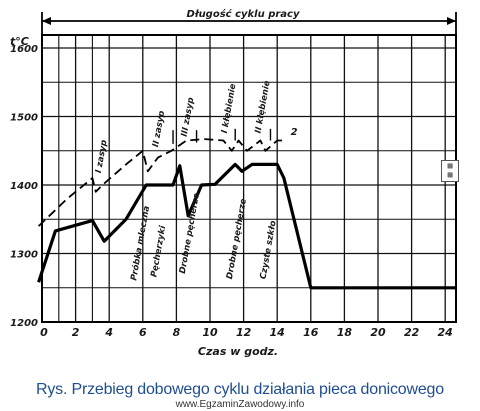 This screenshot has height=411, width=480. Describe the element at coordinates (140, 243) in the screenshot. I see `annotation-label: Próbka mleczna` at that location.